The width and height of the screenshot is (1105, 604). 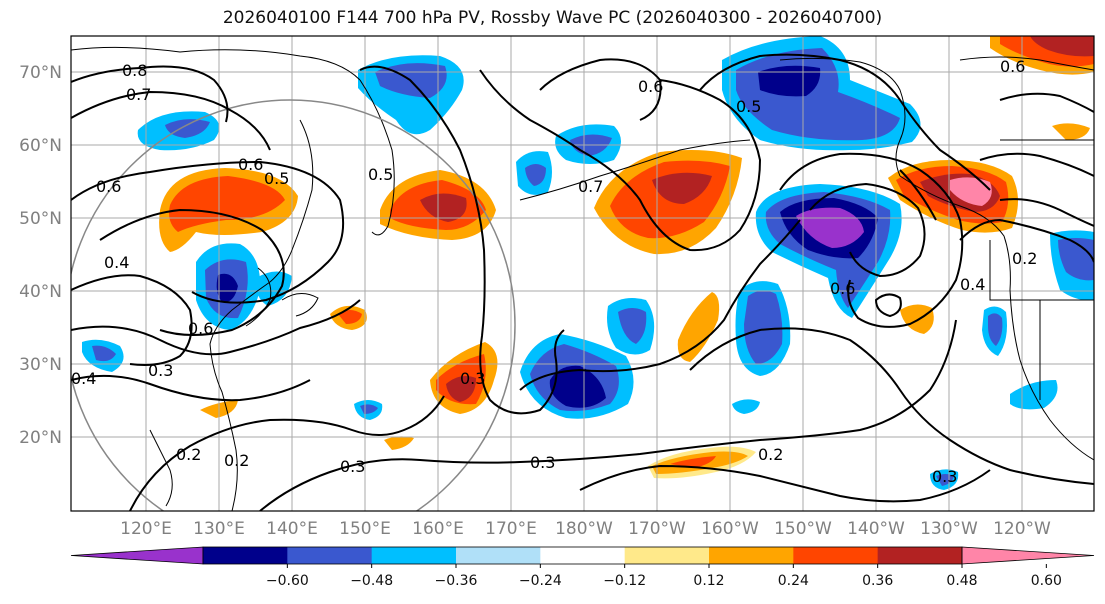 I want to click on lat-label: 20°N, so click(x=40, y=438).